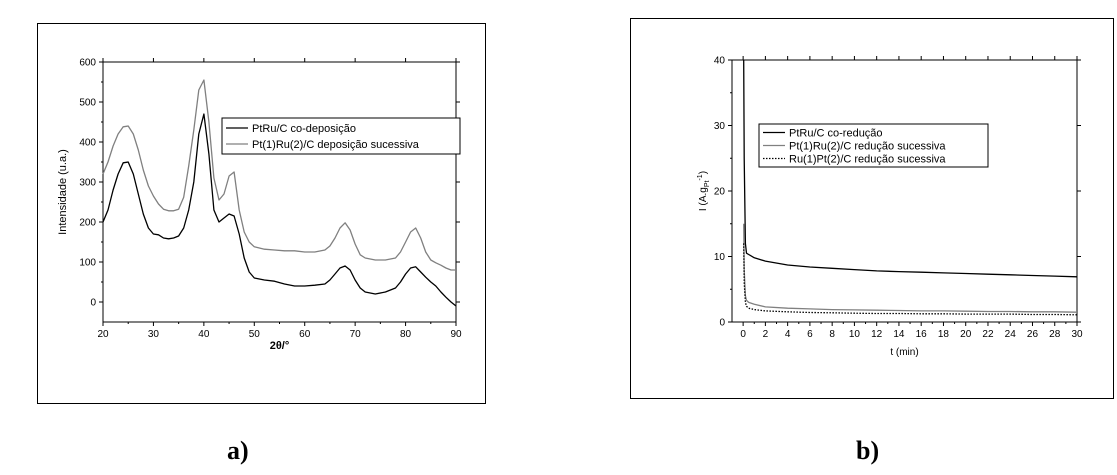 The height and width of the screenshot is (475, 1117). What do you see at coordinates (336, 145) in the screenshot?
I see `legend-label-2: Pt(1)Ru(2)/C deposição sucessiva` at bounding box center [336, 145].